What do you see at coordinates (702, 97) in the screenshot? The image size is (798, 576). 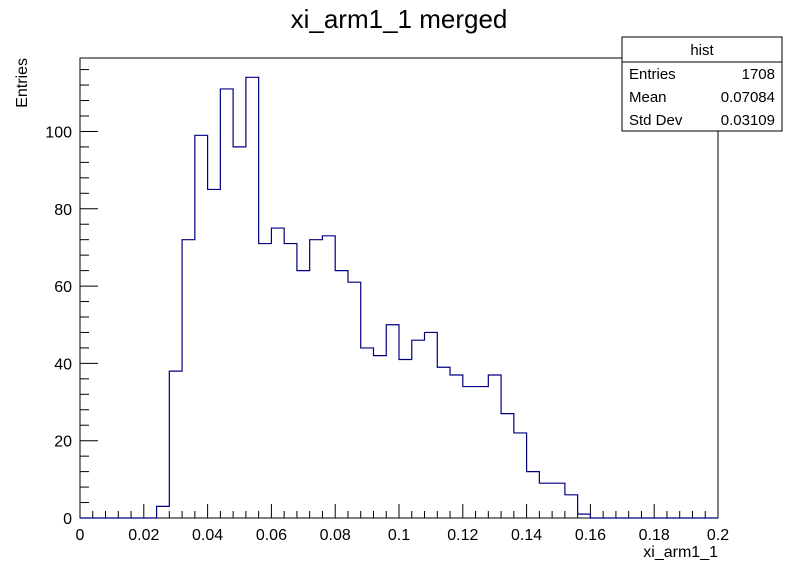 I see `stats-rows: Entries 1708 Mean 0.07084 Std Dev 0.03109` at bounding box center [702, 97].